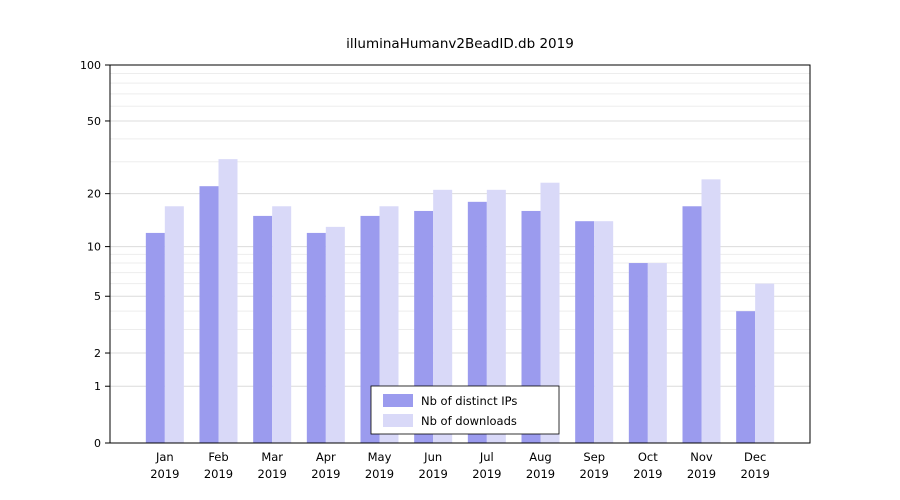 Image resolution: width=900 pixels, height=500 pixels. What do you see at coordinates (755, 457) in the screenshot?
I see `x-tick-label-month: Dec` at bounding box center [755, 457].